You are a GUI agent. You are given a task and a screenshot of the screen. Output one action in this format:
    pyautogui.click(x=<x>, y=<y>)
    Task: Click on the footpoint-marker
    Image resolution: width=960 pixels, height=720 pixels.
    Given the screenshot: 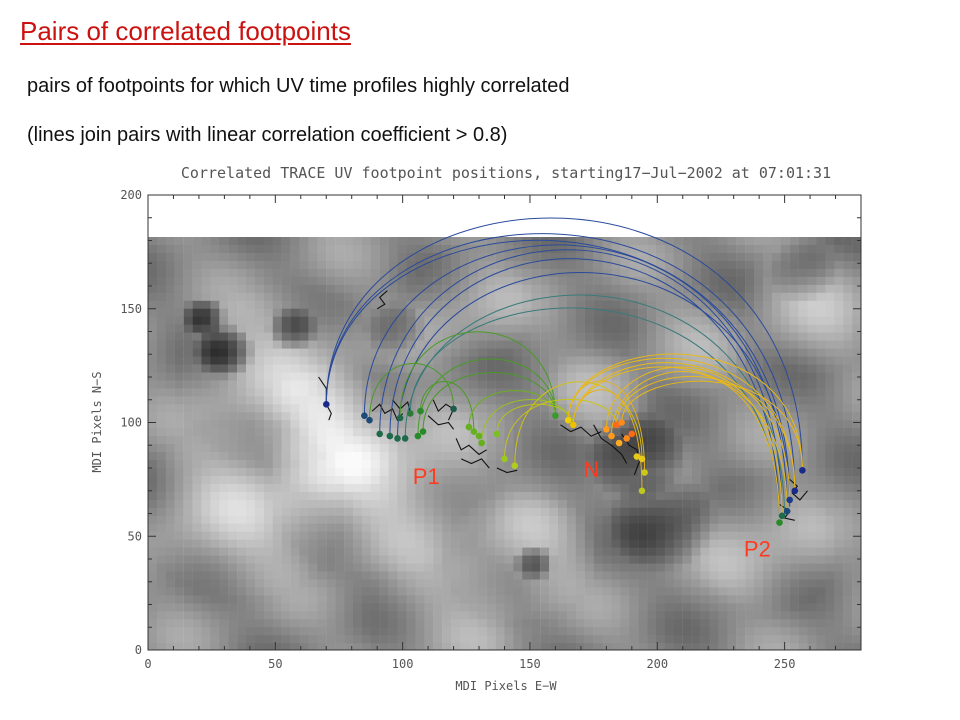 What is the action you would take?
    pyautogui.click(x=514, y=466)
    